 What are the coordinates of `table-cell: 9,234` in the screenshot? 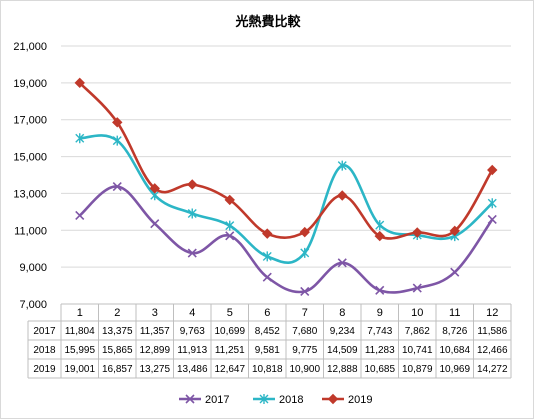 It's located at (342, 331).